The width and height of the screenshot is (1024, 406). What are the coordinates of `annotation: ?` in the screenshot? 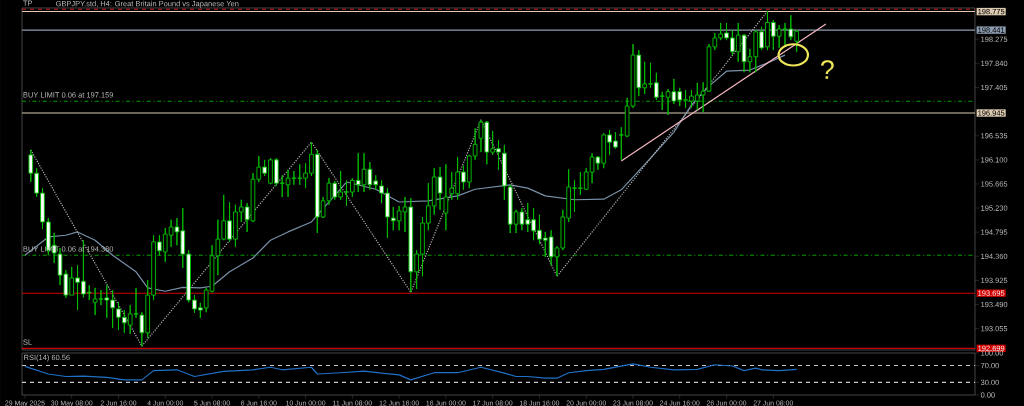 It's located at (827, 69).